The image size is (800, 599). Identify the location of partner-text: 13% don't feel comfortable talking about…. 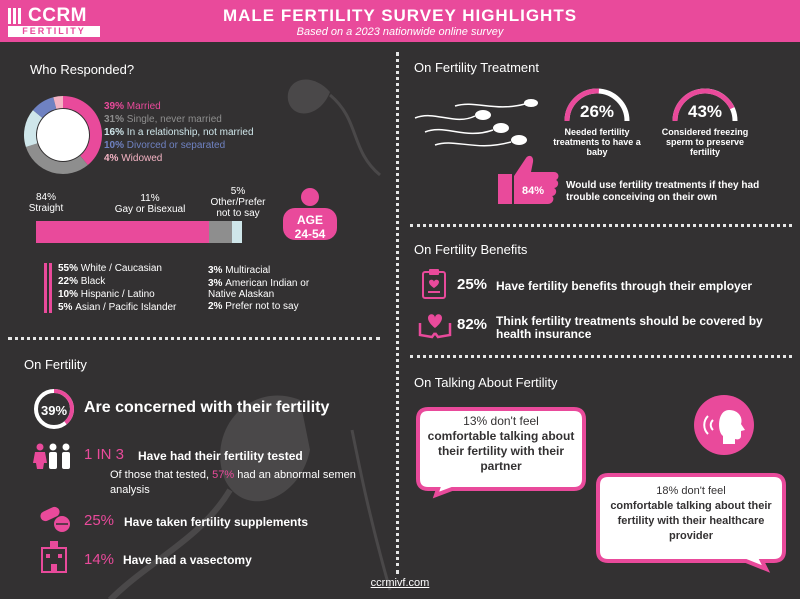
(501, 443).